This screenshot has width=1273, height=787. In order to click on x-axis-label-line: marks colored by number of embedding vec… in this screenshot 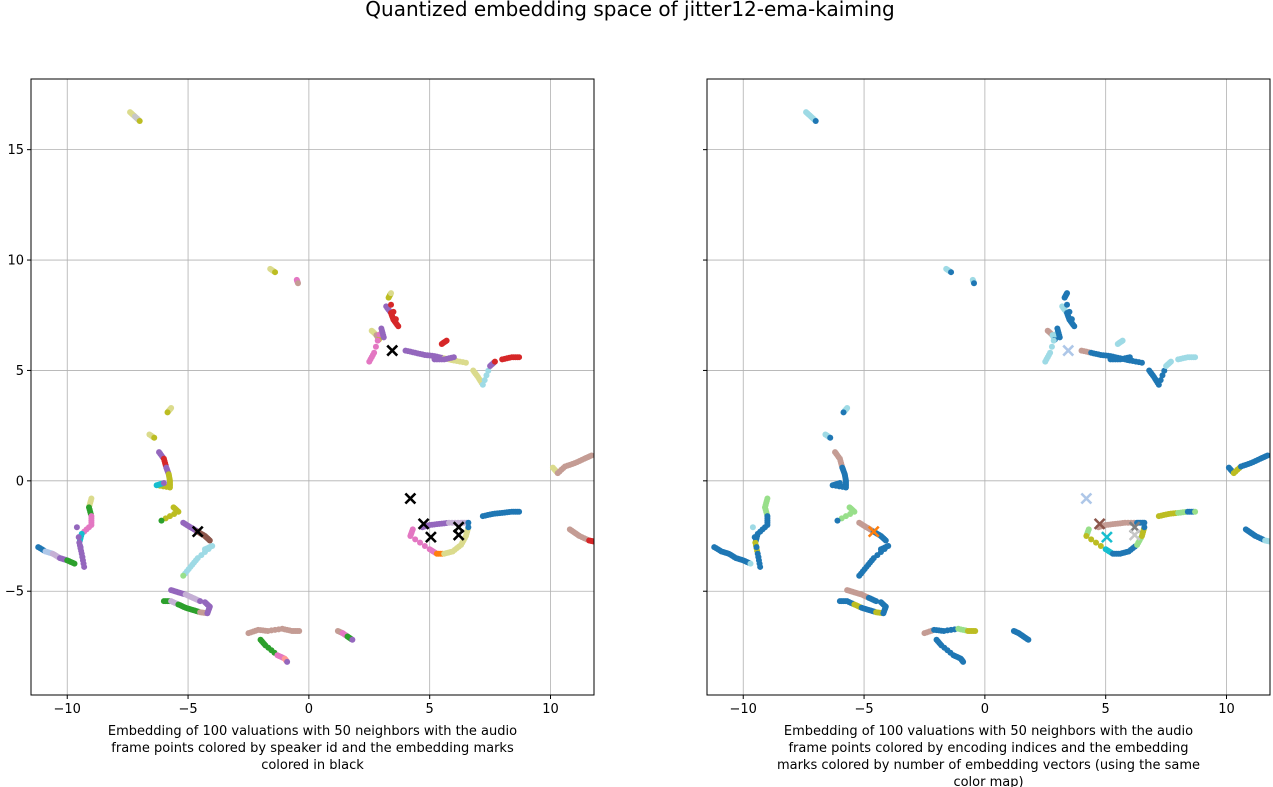, I will do `click(988, 765)`.